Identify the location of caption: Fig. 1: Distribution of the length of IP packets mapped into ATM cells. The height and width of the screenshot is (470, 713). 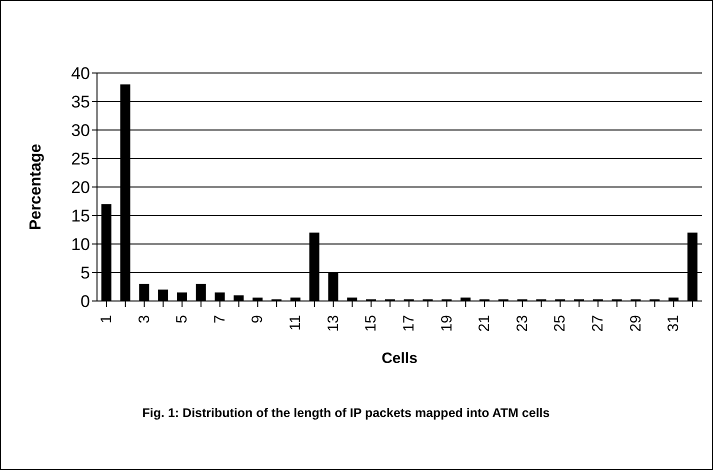
(346, 413).